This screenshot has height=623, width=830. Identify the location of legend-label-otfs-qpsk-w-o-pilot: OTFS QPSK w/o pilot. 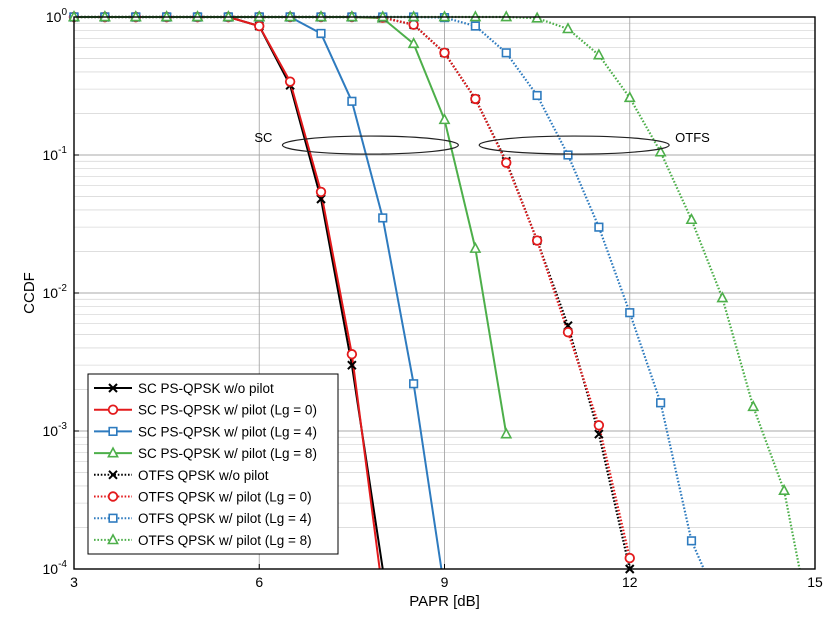
(203, 475).